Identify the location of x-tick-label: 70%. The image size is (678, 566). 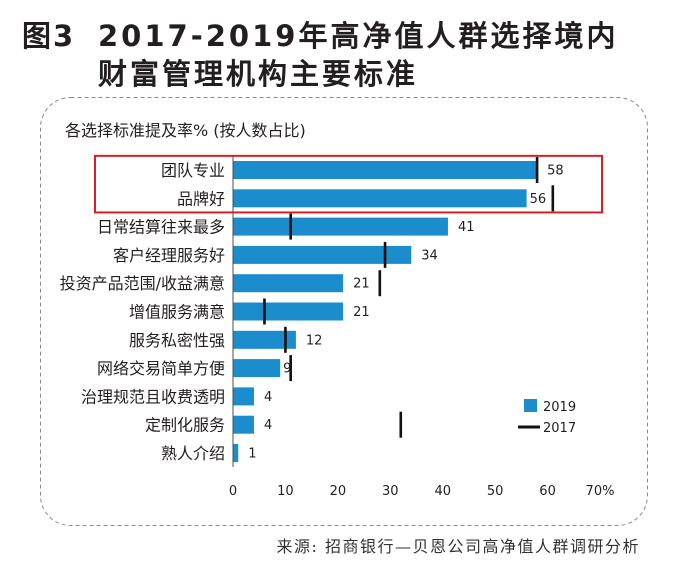
(600, 491).